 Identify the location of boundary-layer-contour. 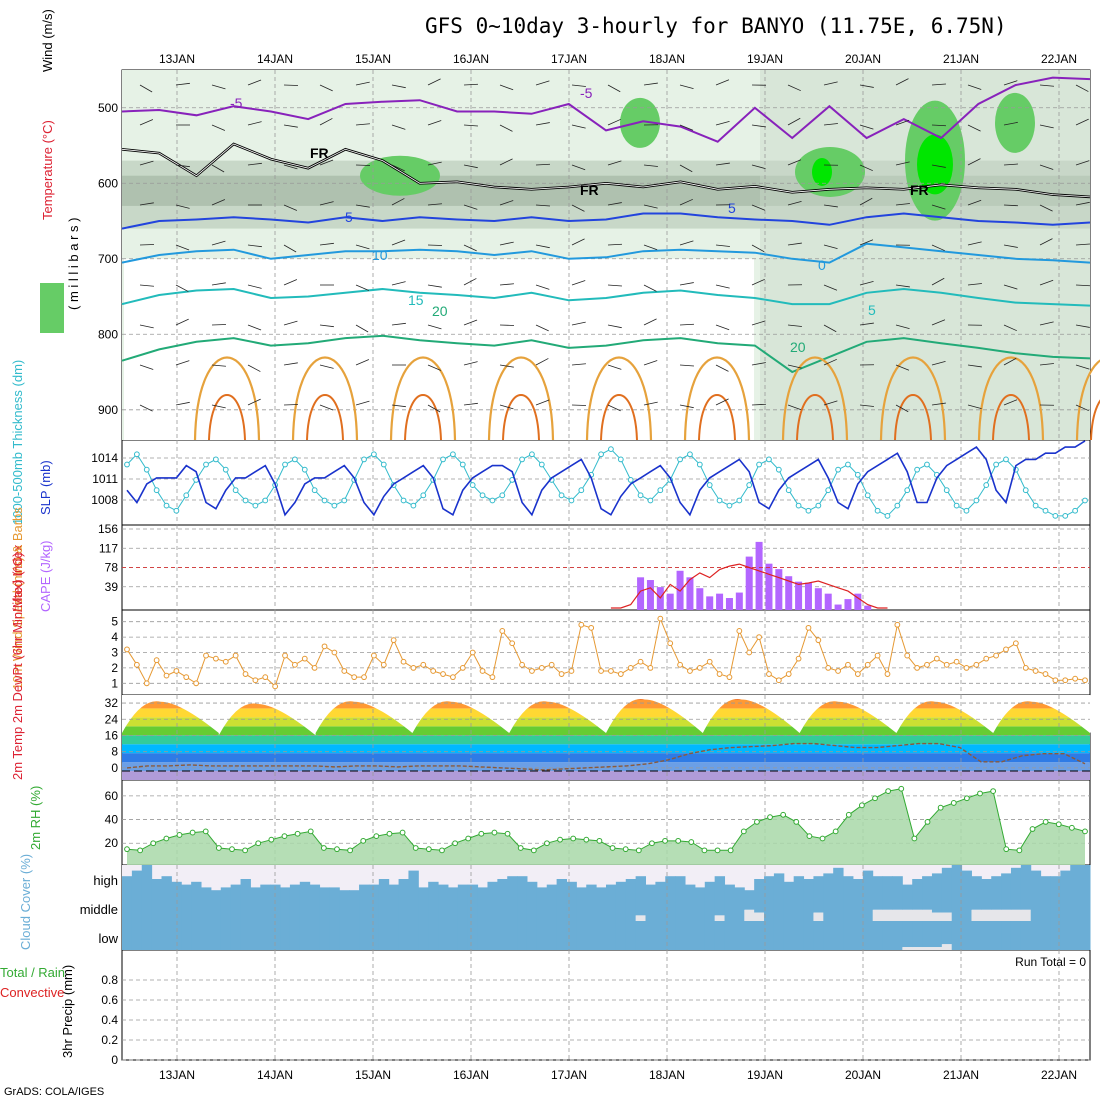
(227, 398).